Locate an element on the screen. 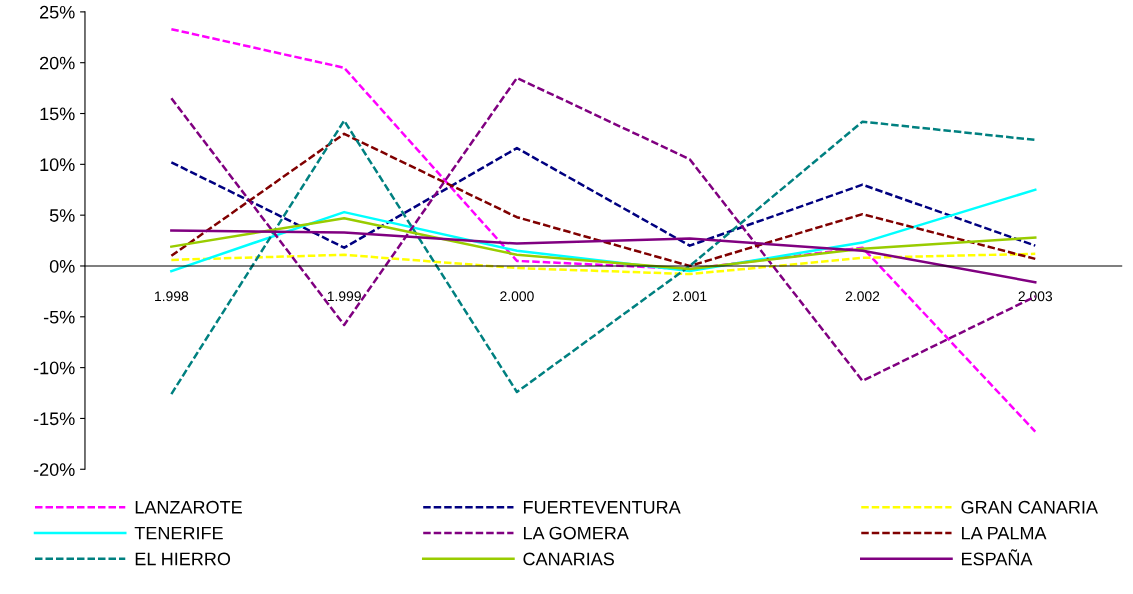 The height and width of the screenshot is (594, 1133). legend-label: GRAN CANARIA is located at coordinates (1029, 507).